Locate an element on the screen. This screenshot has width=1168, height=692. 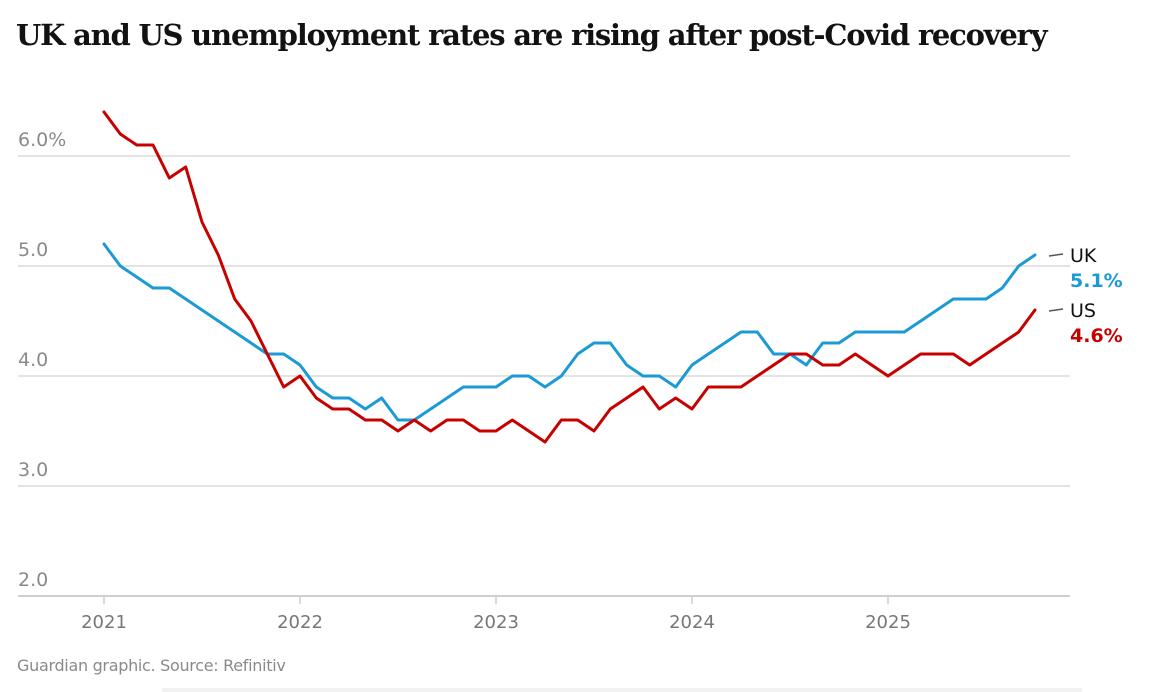
end-labels: UK 5.1% US 4.6% is located at coordinates (1085, 296).